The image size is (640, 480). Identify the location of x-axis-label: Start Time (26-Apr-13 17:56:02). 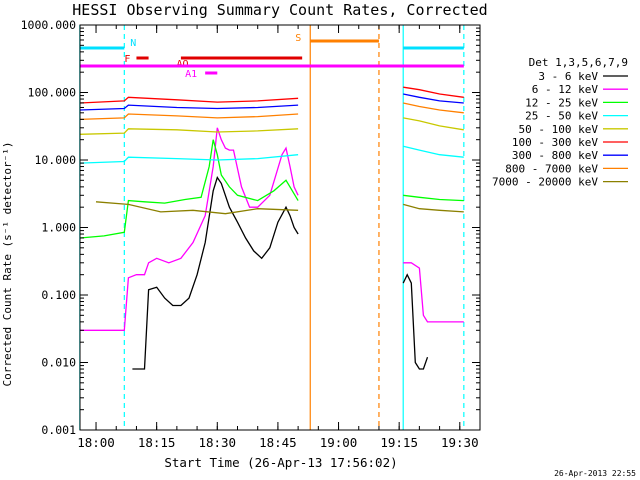
(280, 462).